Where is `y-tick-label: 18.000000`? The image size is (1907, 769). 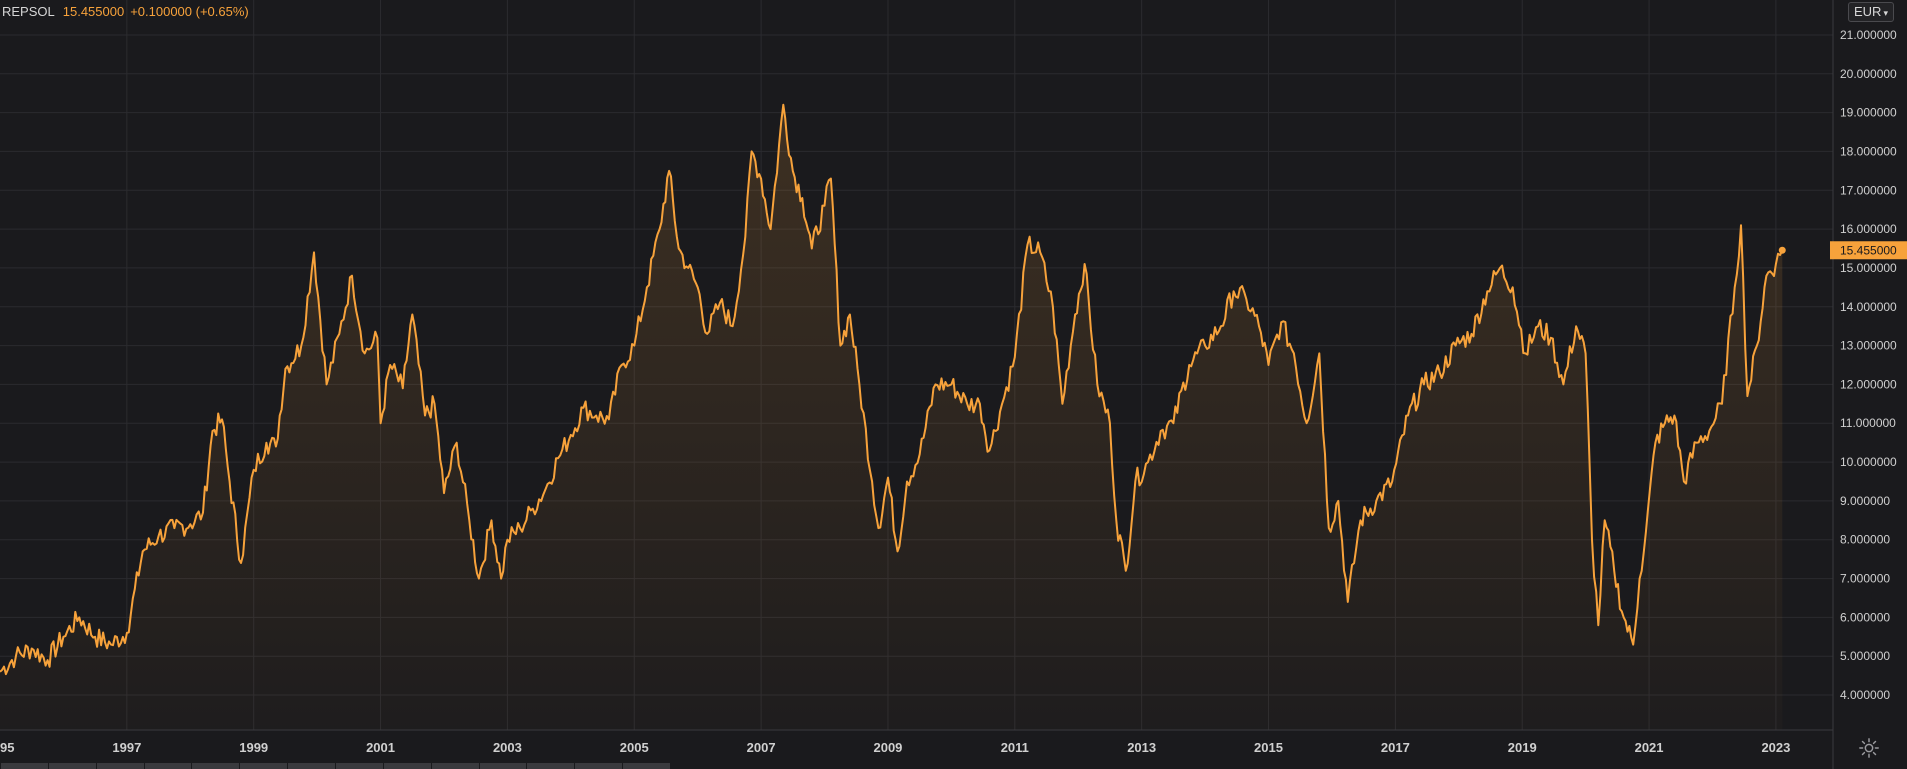 y-tick-label: 18.000000 is located at coordinates (1868, 151).